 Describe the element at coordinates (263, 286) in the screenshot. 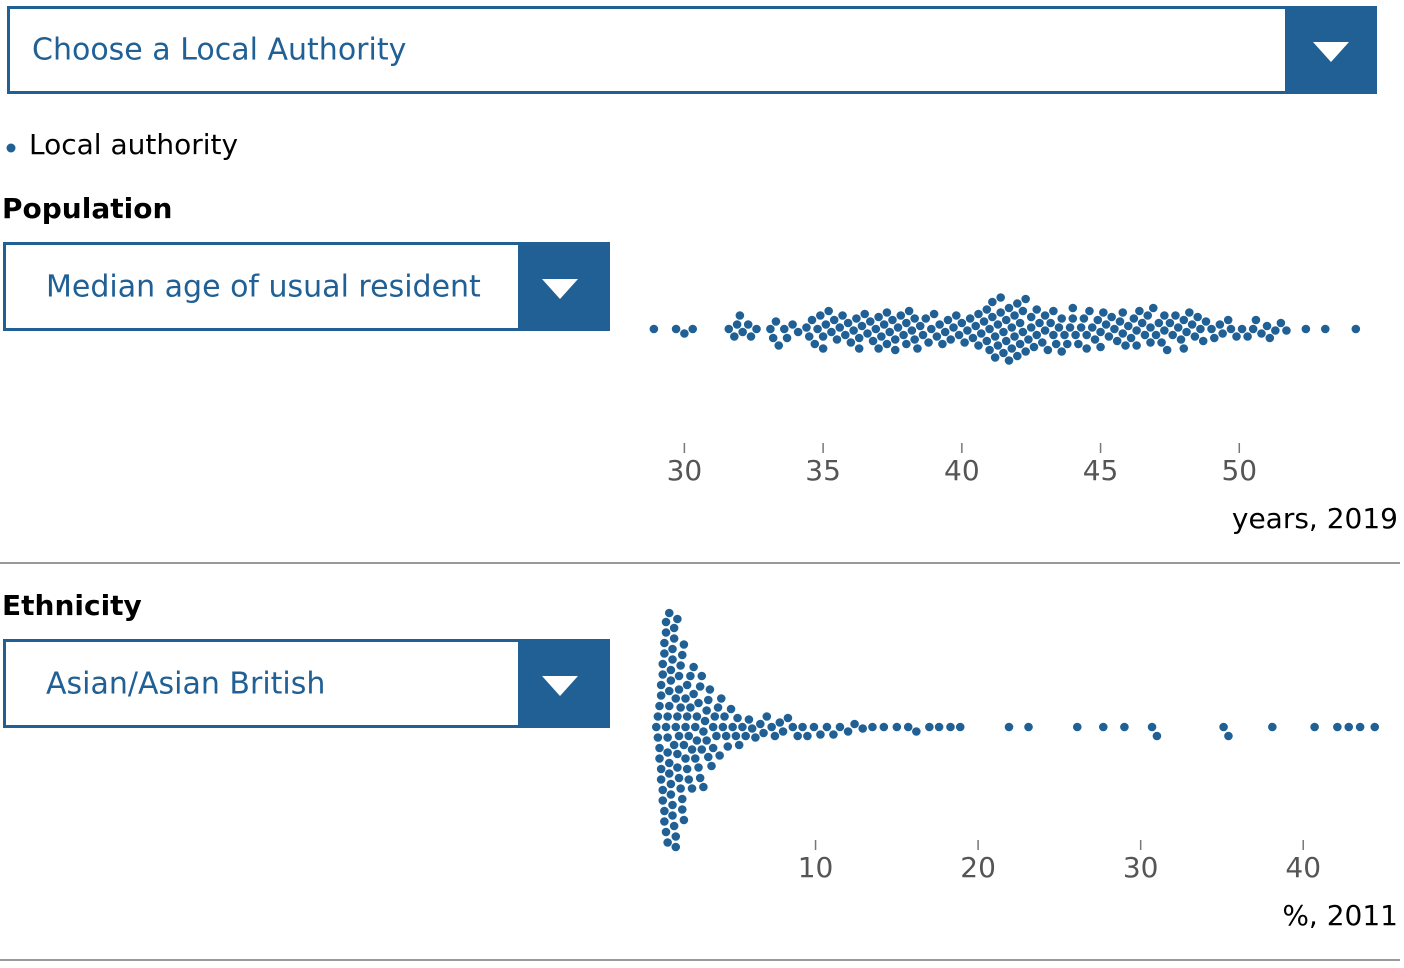

I see `select-text: Median age of usual resident` at that location.